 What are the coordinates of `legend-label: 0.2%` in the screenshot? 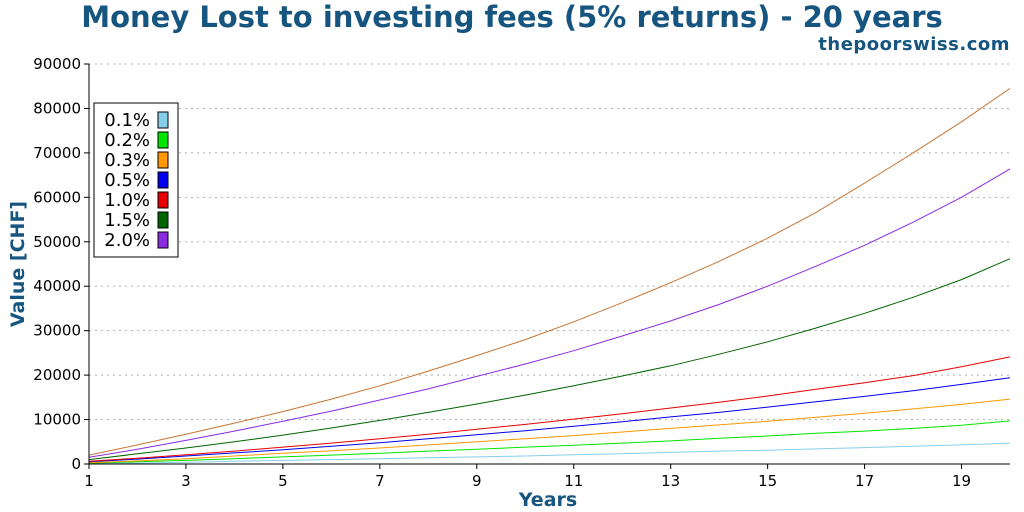 It's located at (127, 140).